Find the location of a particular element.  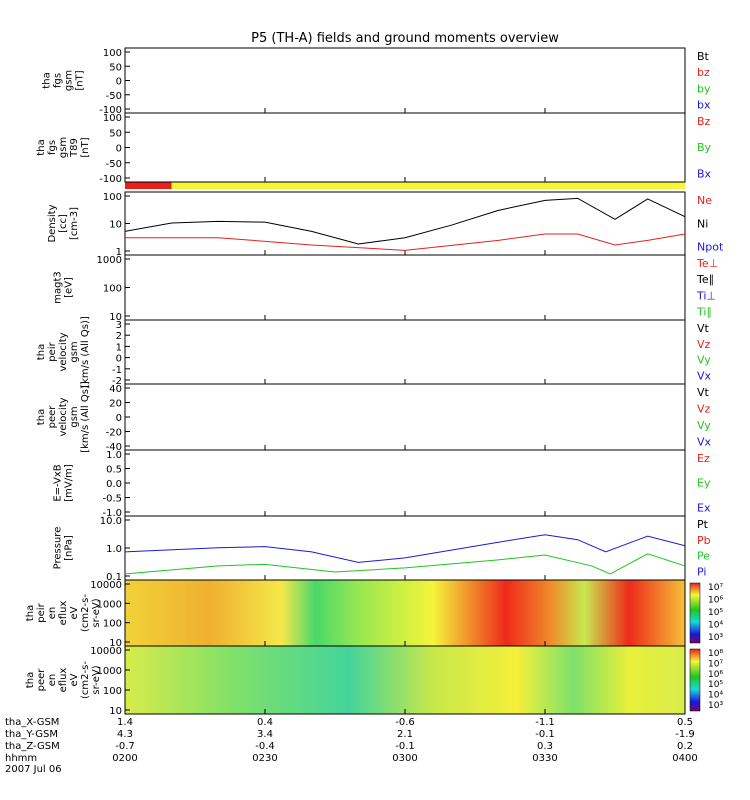

orbit-row-label: tha_X-GSM is located at coordinates (32, 722).